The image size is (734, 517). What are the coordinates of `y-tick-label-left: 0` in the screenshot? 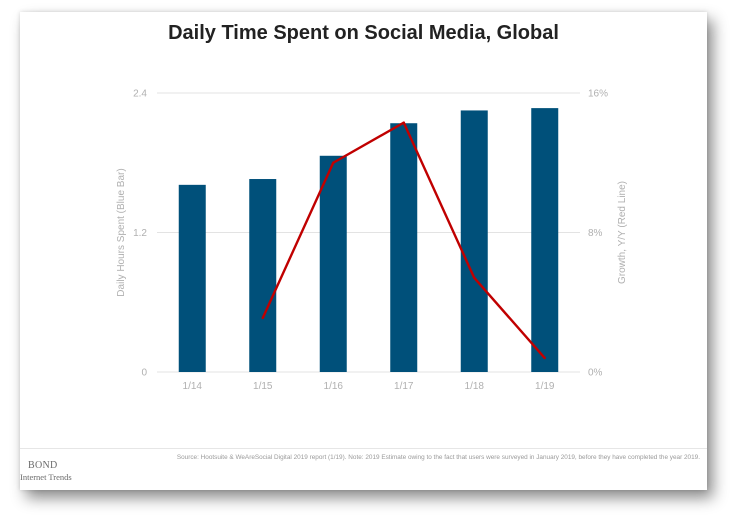 It's located at (144, 373).